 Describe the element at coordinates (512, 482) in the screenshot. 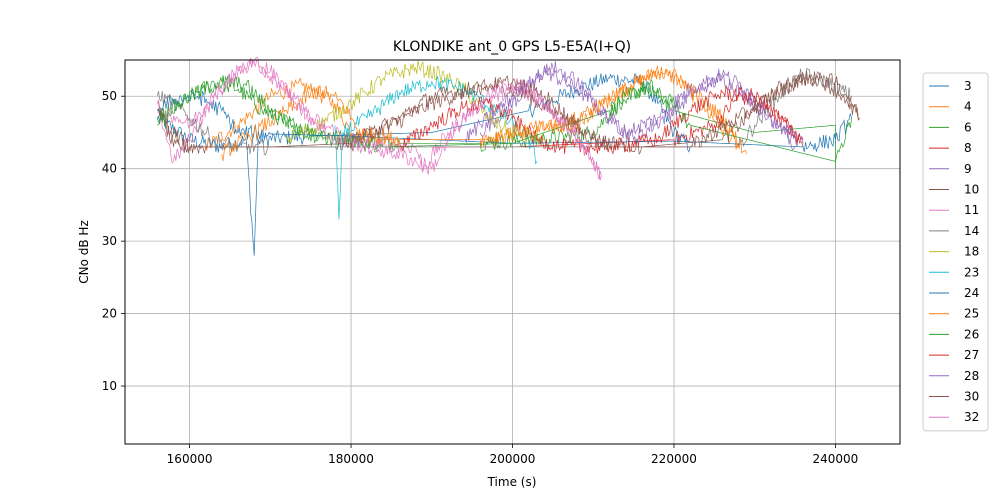

I see `x-axis-label: Time (s)` at that location.